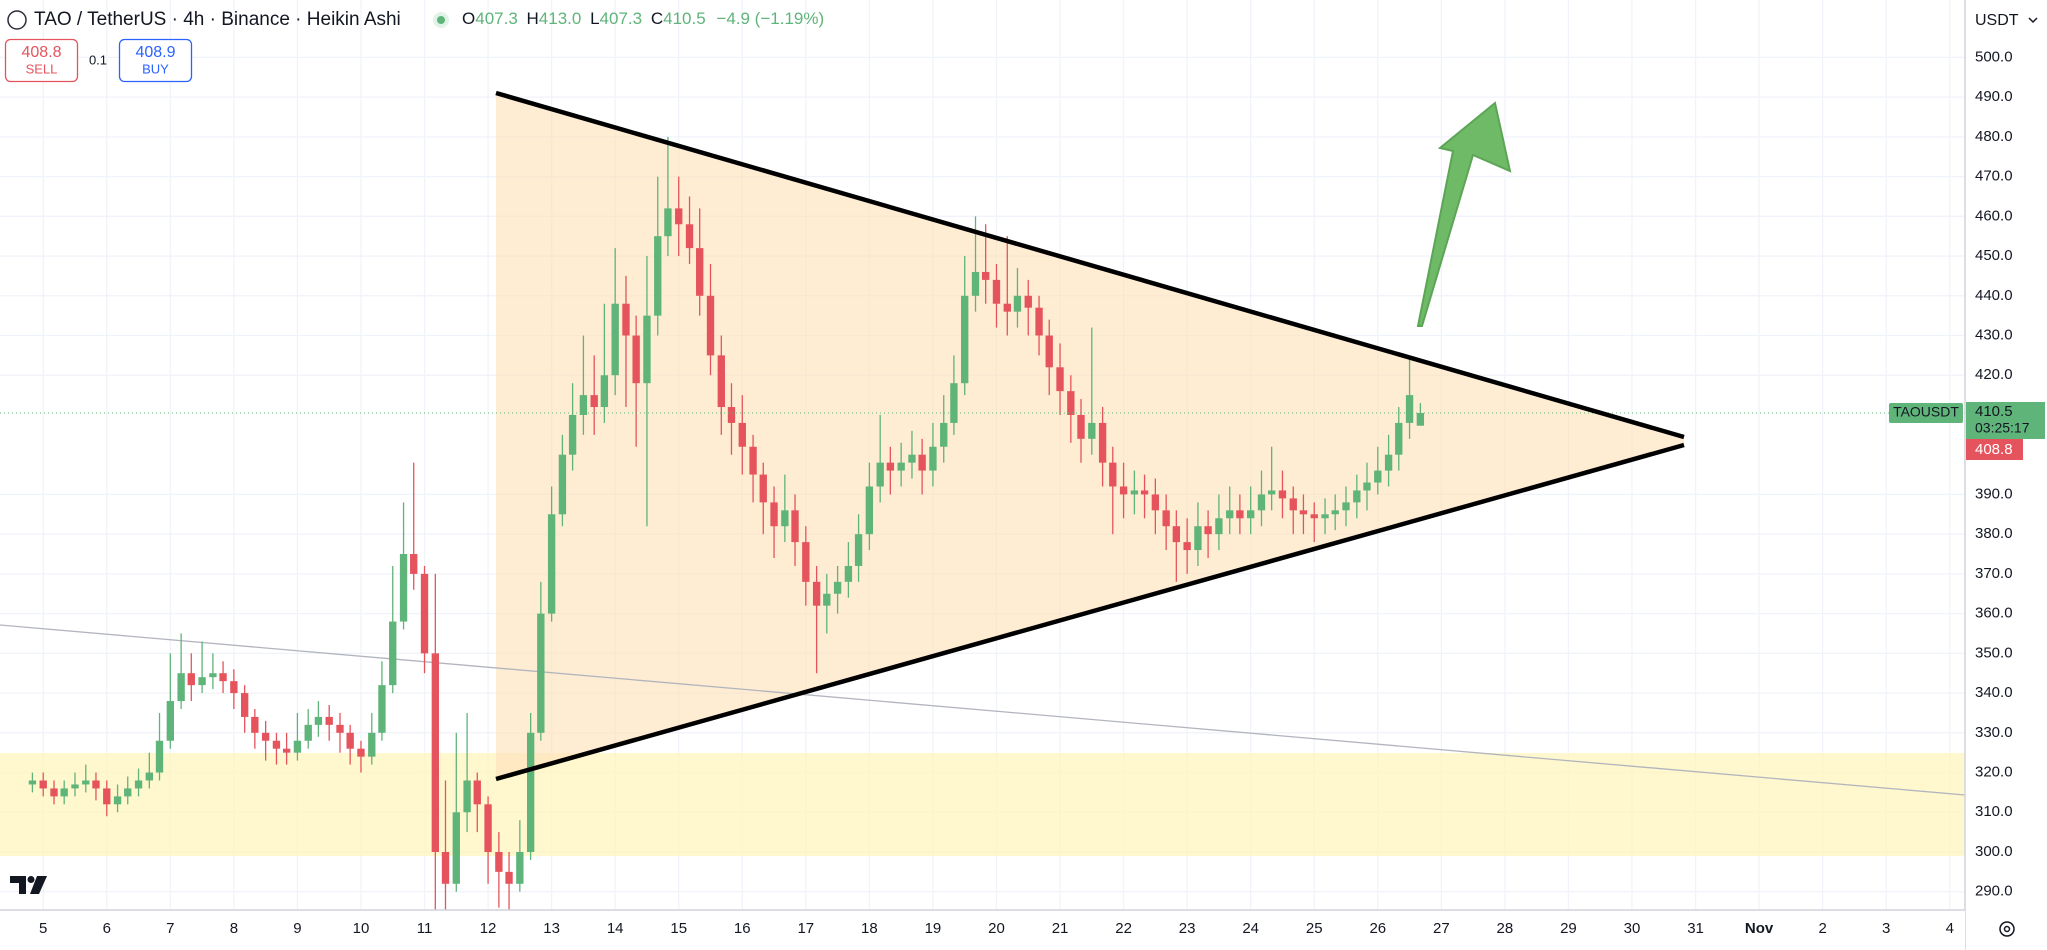 This screenshot has width=2047, height=950. Describe the element at coordinates (425, 928) in the screenshot. I see `x-tick-label: 11` at that location.